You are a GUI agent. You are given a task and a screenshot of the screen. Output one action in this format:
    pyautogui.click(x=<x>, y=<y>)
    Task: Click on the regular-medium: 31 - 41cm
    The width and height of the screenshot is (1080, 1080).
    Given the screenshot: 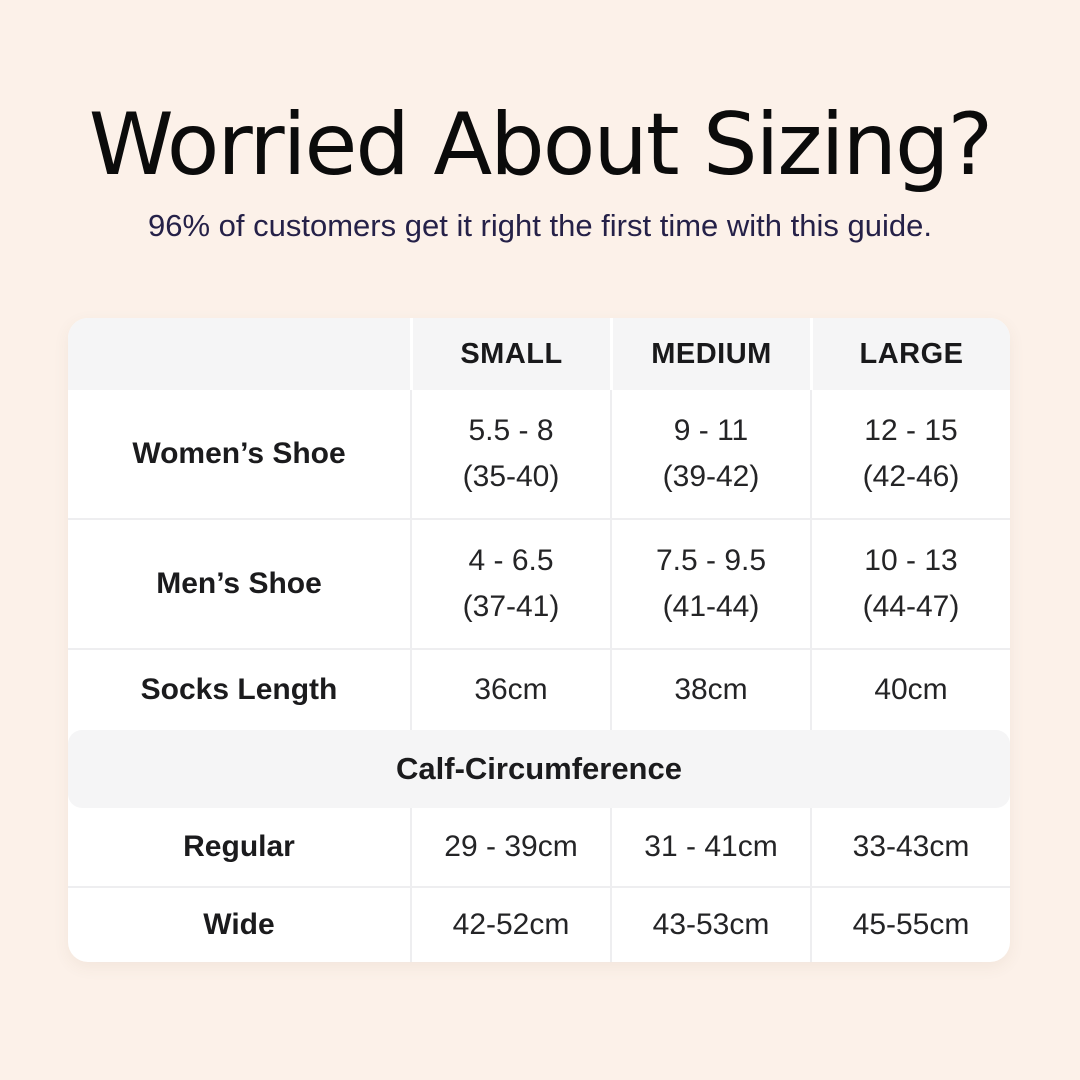 What is the action you would take?
    pyautogui.click(x=710, y=847)
    